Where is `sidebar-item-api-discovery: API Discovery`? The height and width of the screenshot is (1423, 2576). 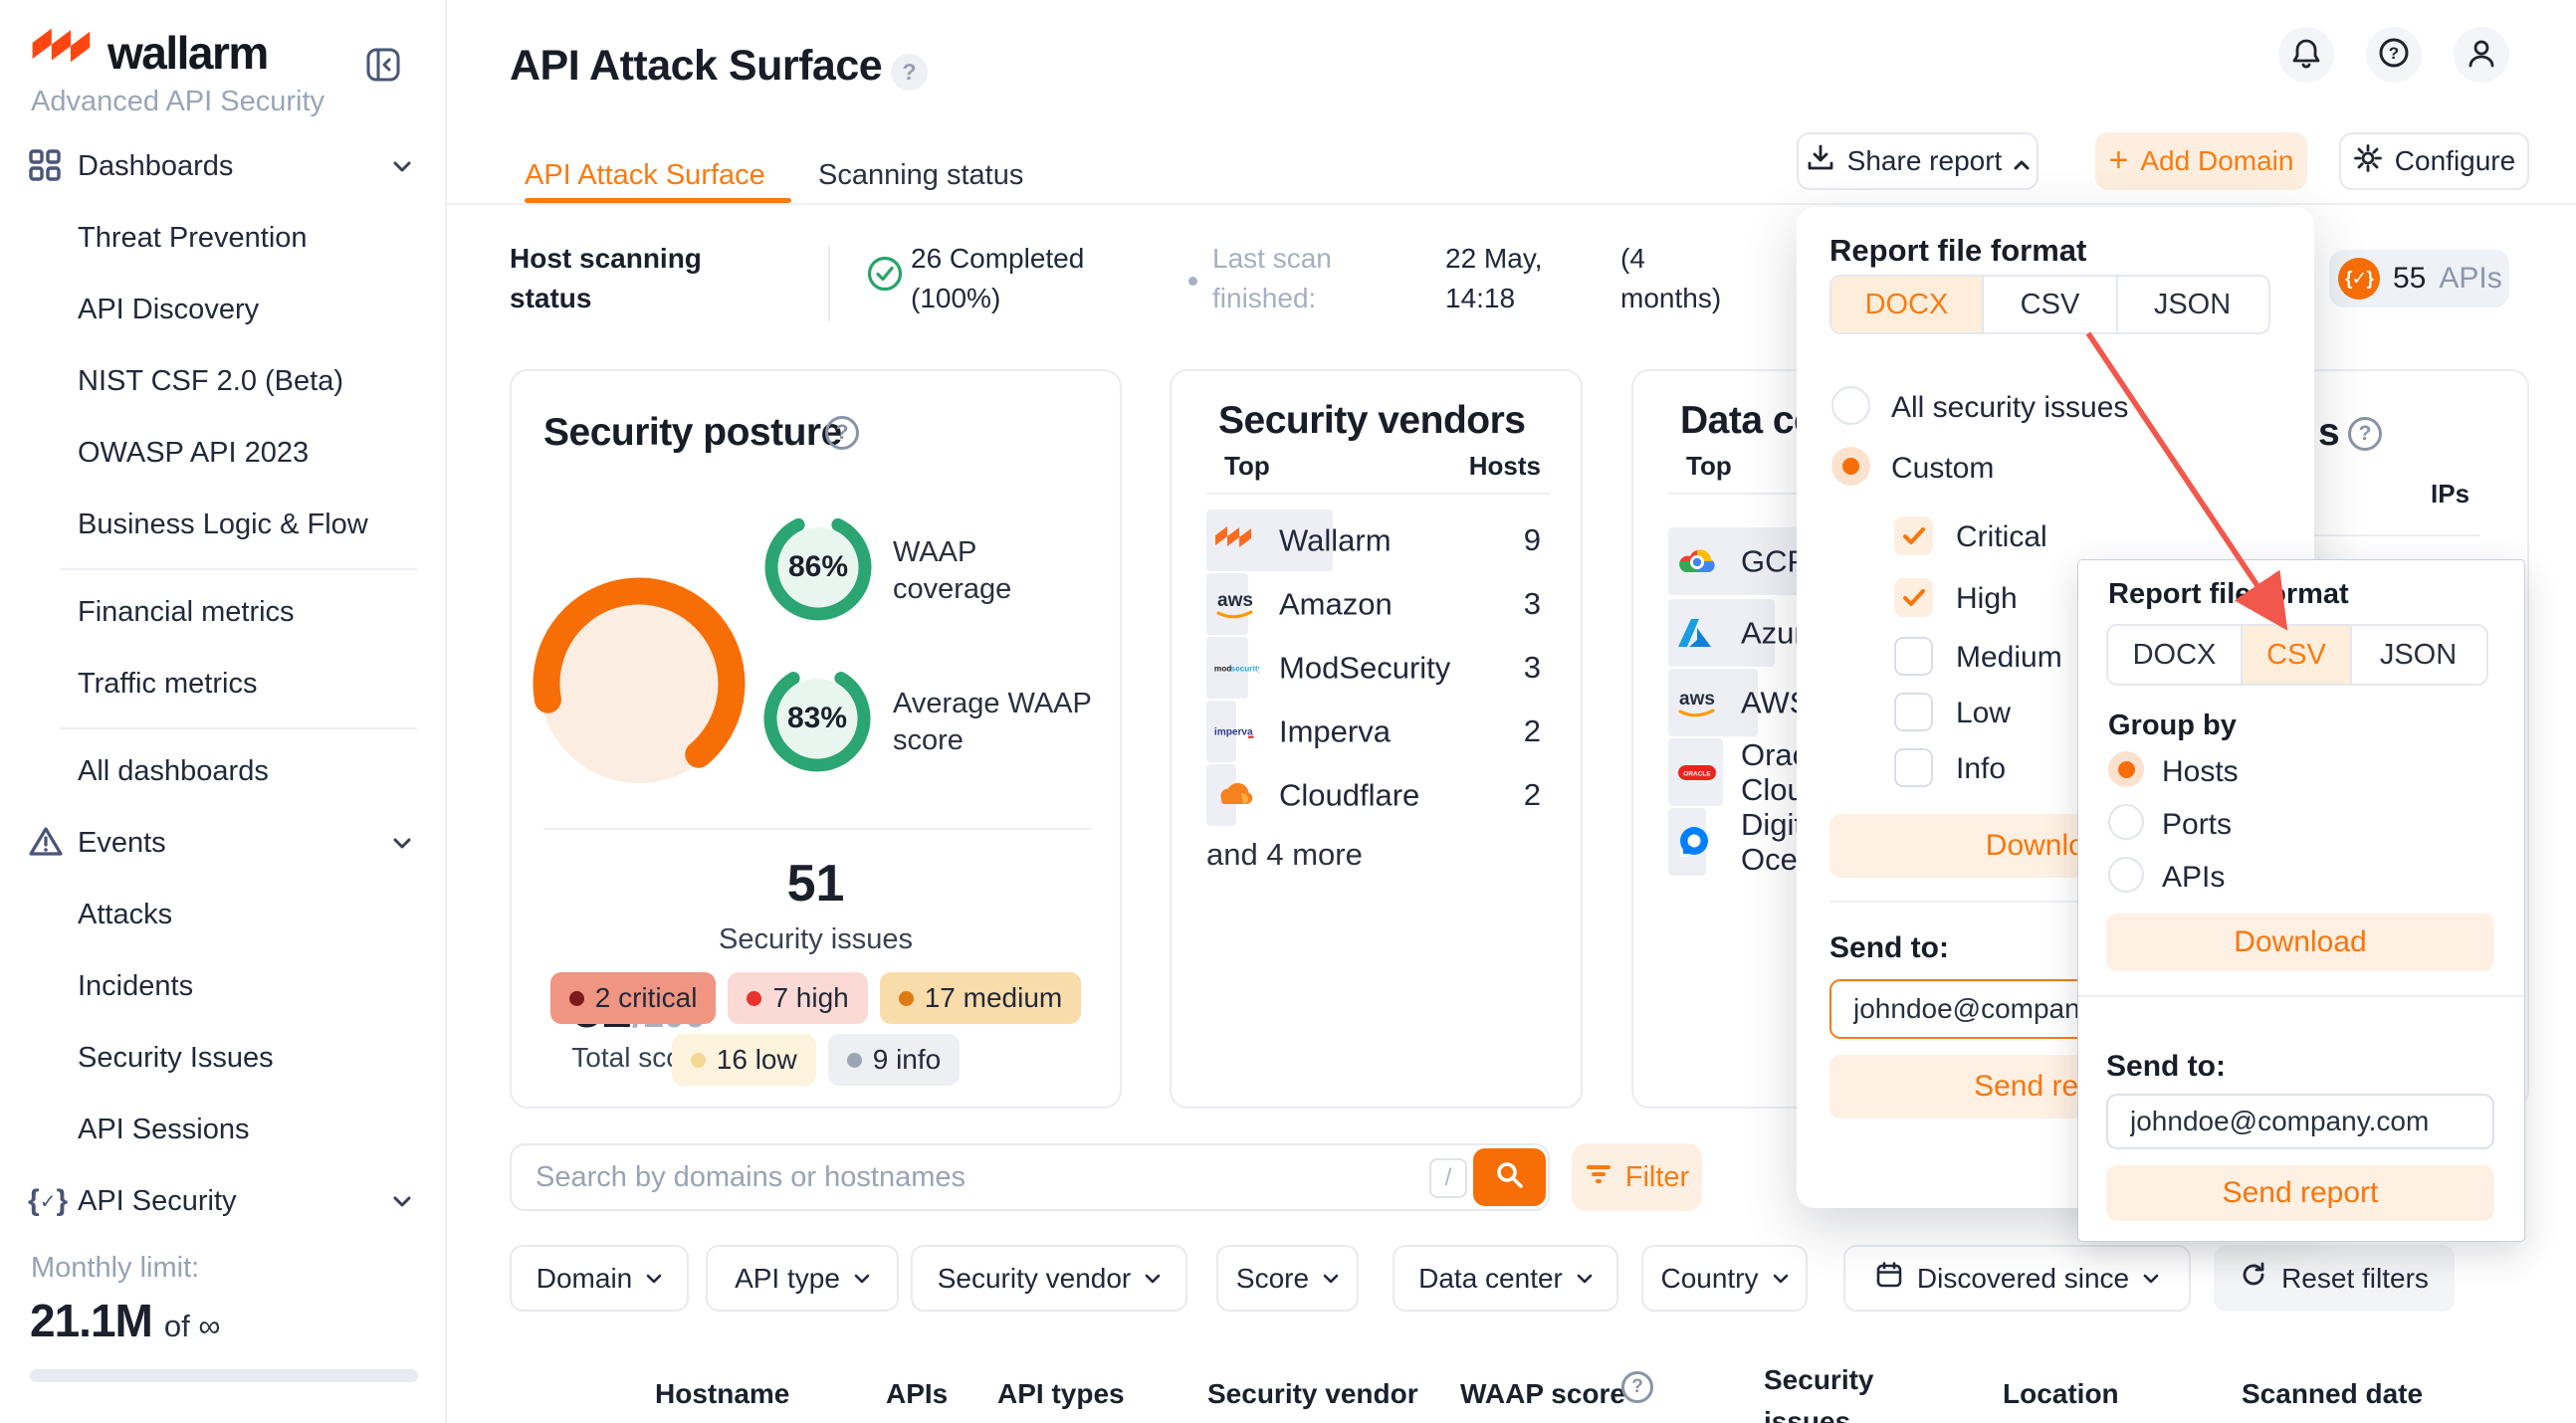
sidebar-item-api-discovery: API Discovery is located at coordinates (169, 309).